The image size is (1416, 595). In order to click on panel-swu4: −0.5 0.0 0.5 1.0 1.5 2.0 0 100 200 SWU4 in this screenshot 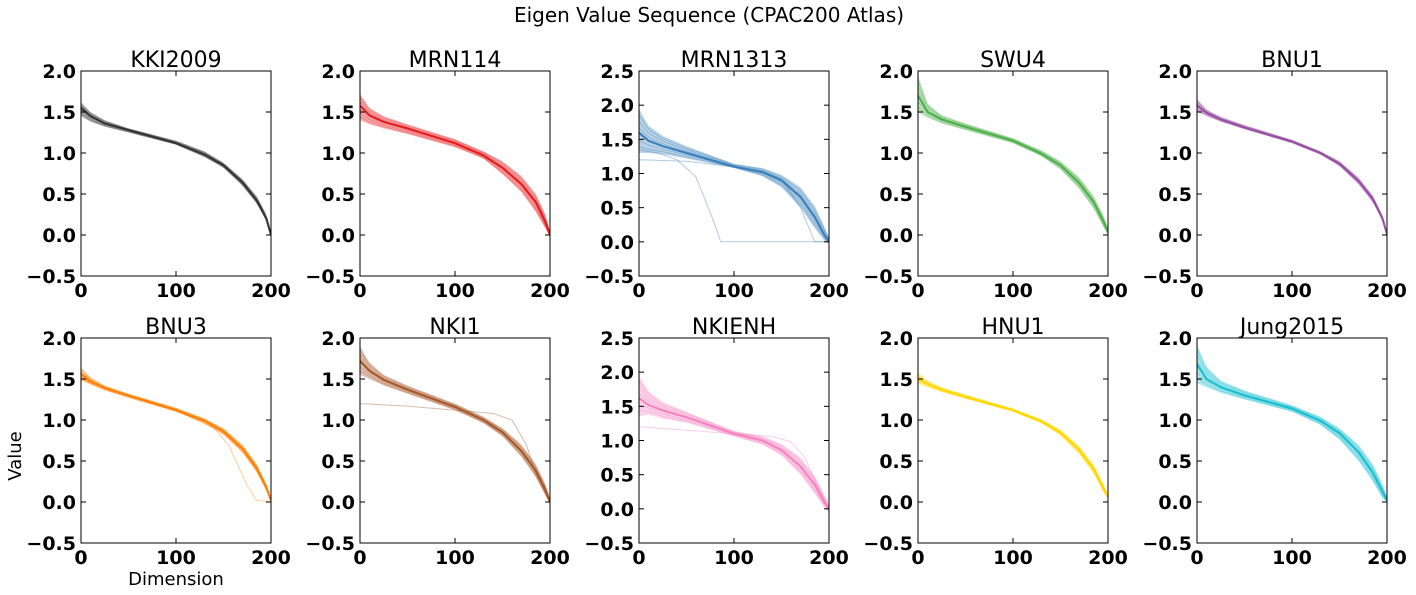, I will do `click(995, 175)`.